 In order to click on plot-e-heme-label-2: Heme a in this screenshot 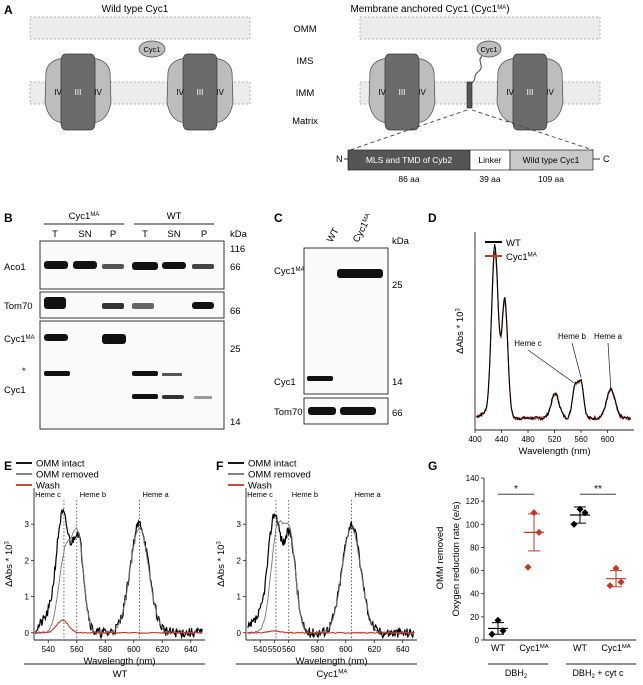, I will do `click(155, 494)`.